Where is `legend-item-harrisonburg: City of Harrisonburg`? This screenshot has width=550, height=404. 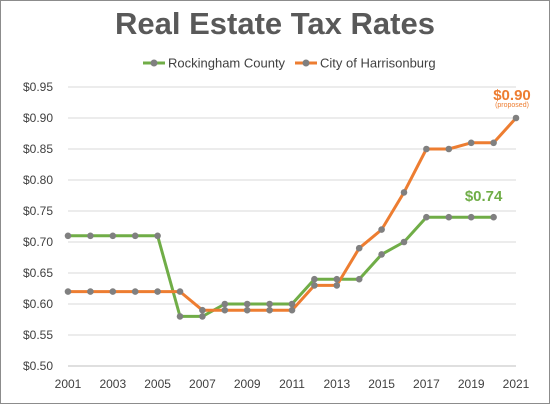
legend-item-harrisonburg: City of Harrisonburg is located at coordinates (365, 63).